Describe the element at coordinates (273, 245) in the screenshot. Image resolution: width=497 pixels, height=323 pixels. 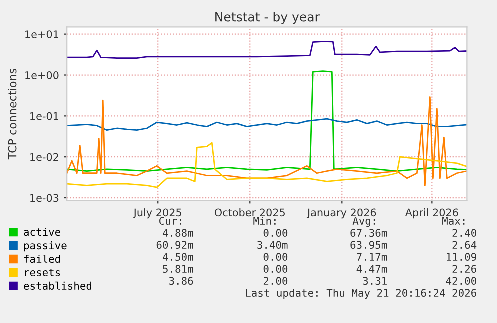
I see `text: 3.40m` at that location.